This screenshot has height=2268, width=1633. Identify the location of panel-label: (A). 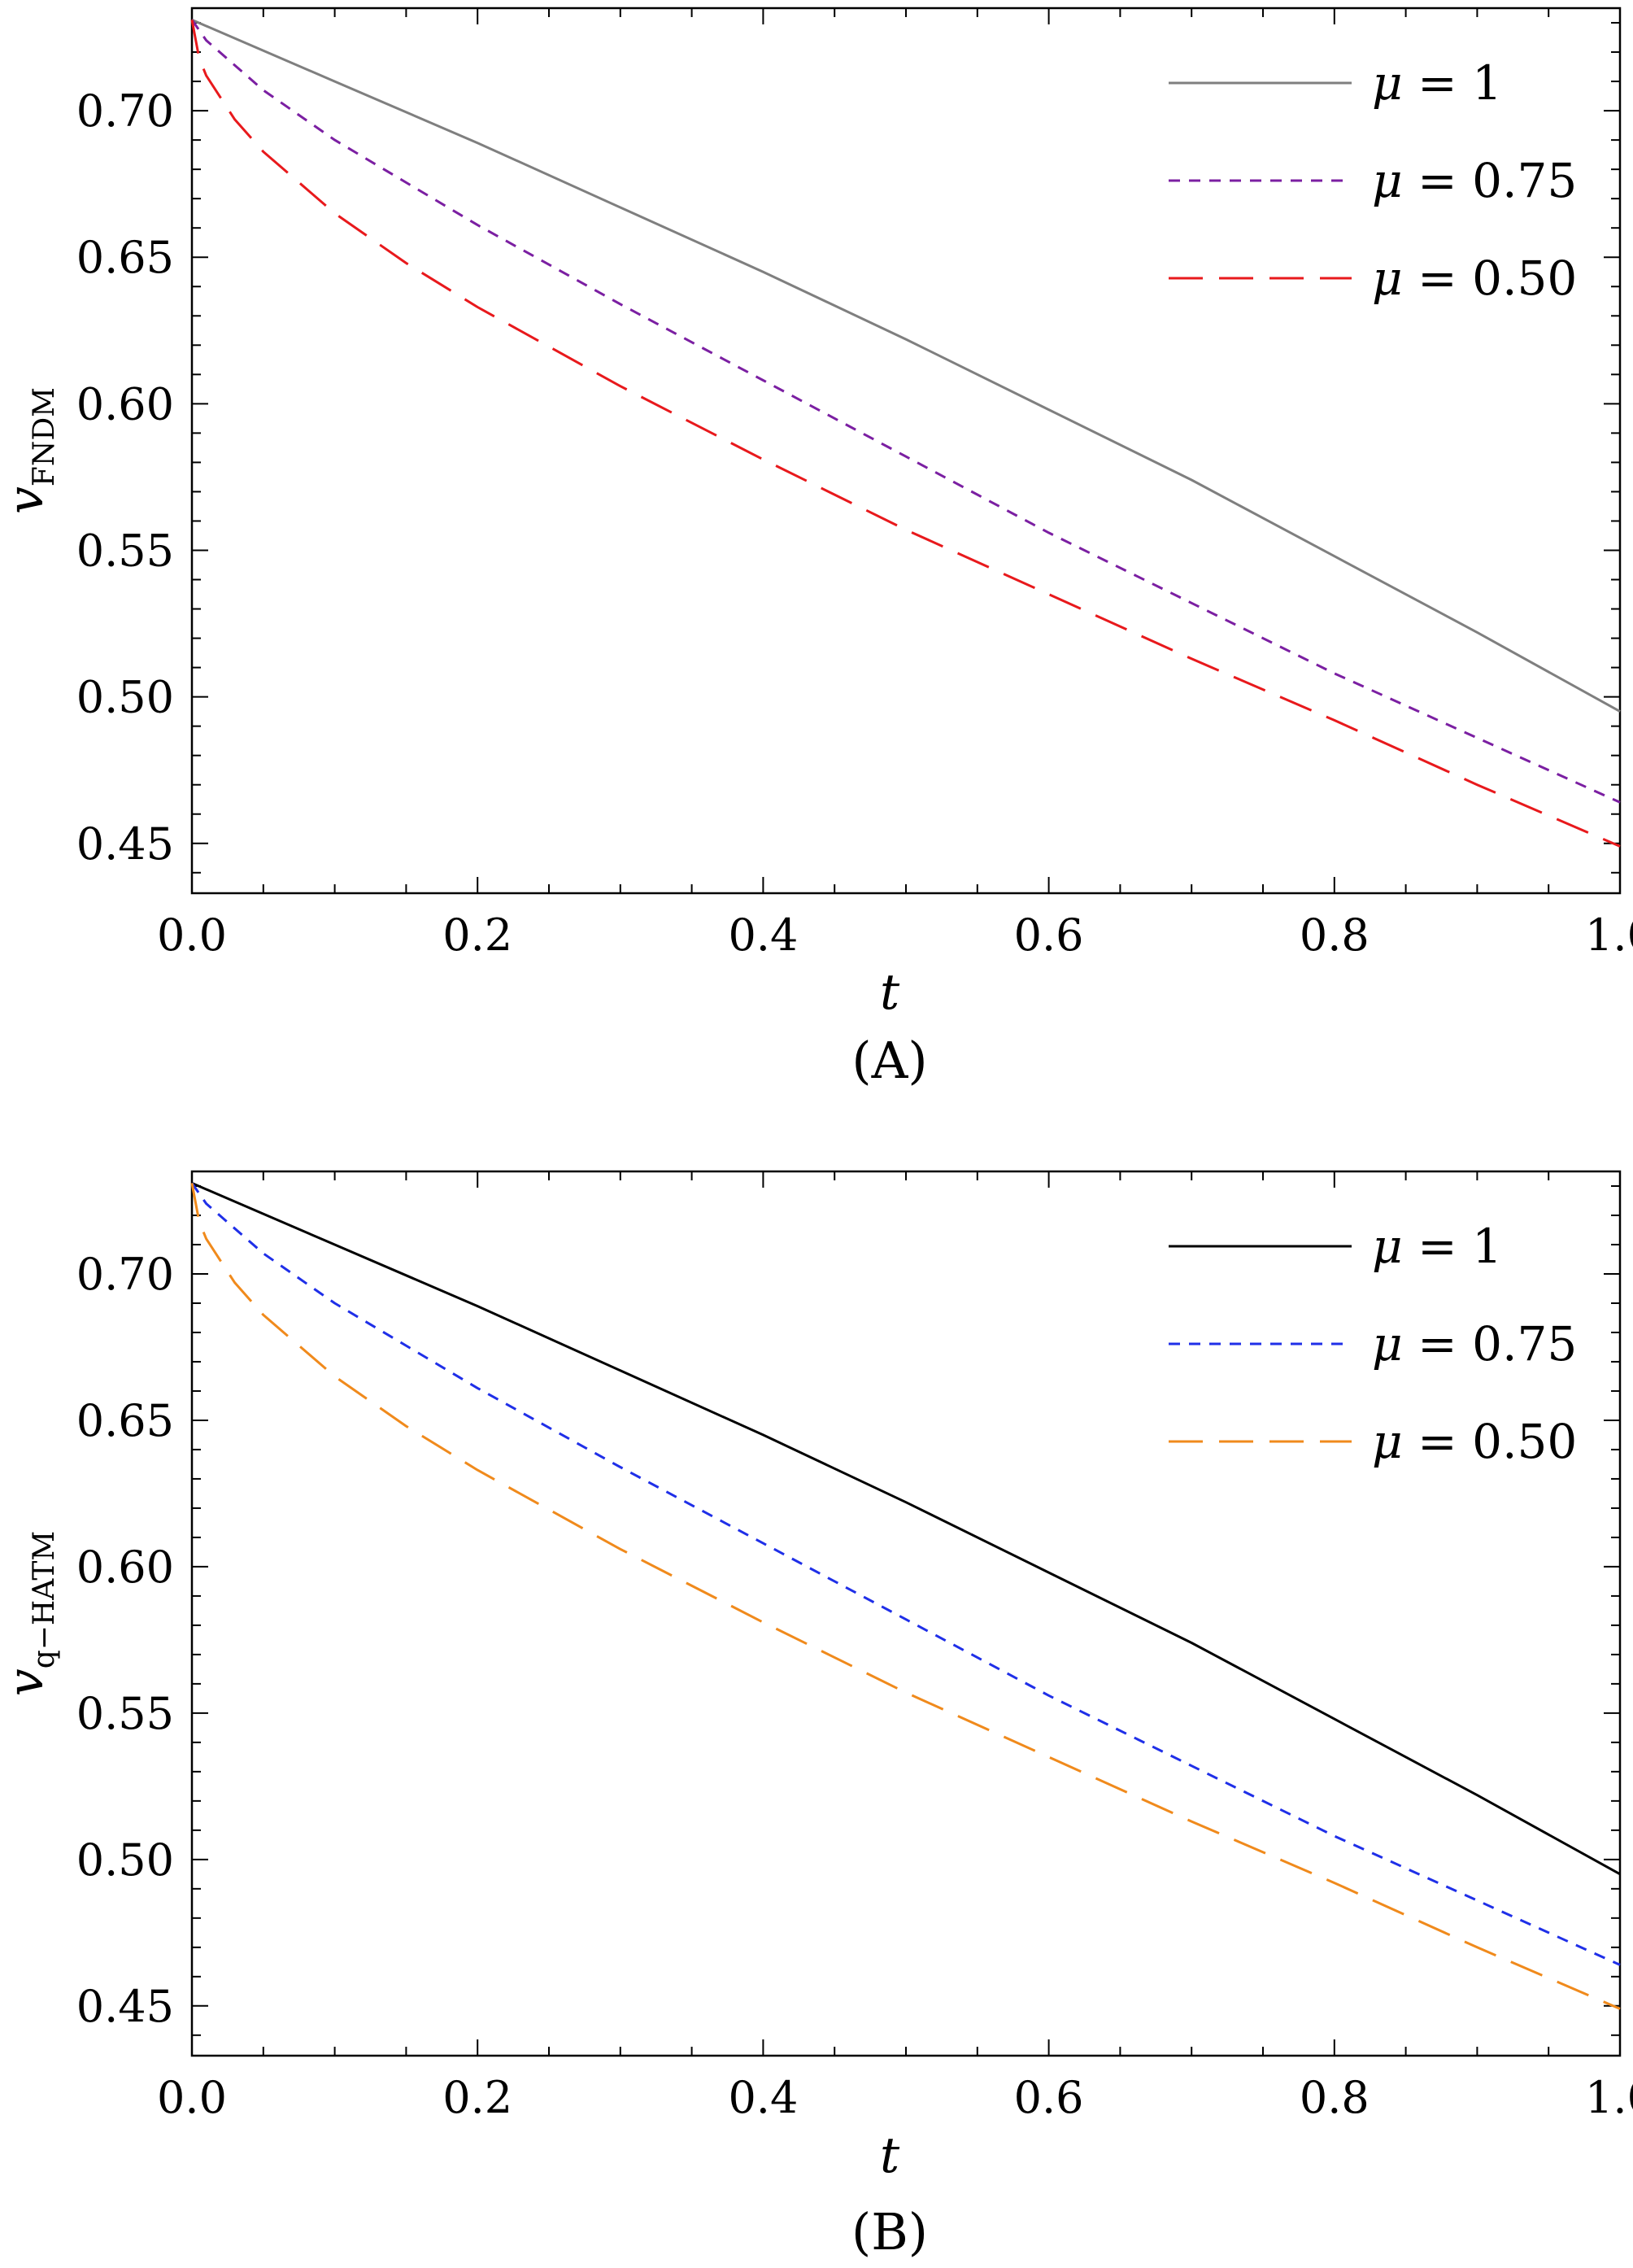
(889, 1060).